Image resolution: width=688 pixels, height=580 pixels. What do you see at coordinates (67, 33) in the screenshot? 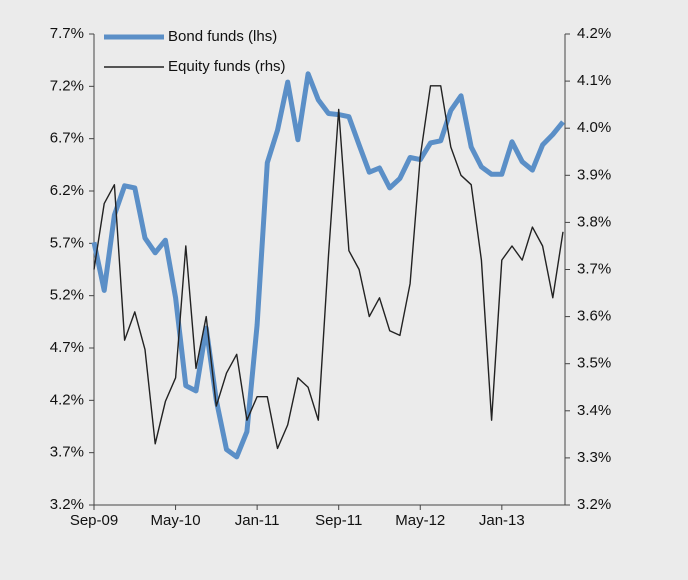
I see `y-tick-label: 7.7%` at bounding box center [67, 33].